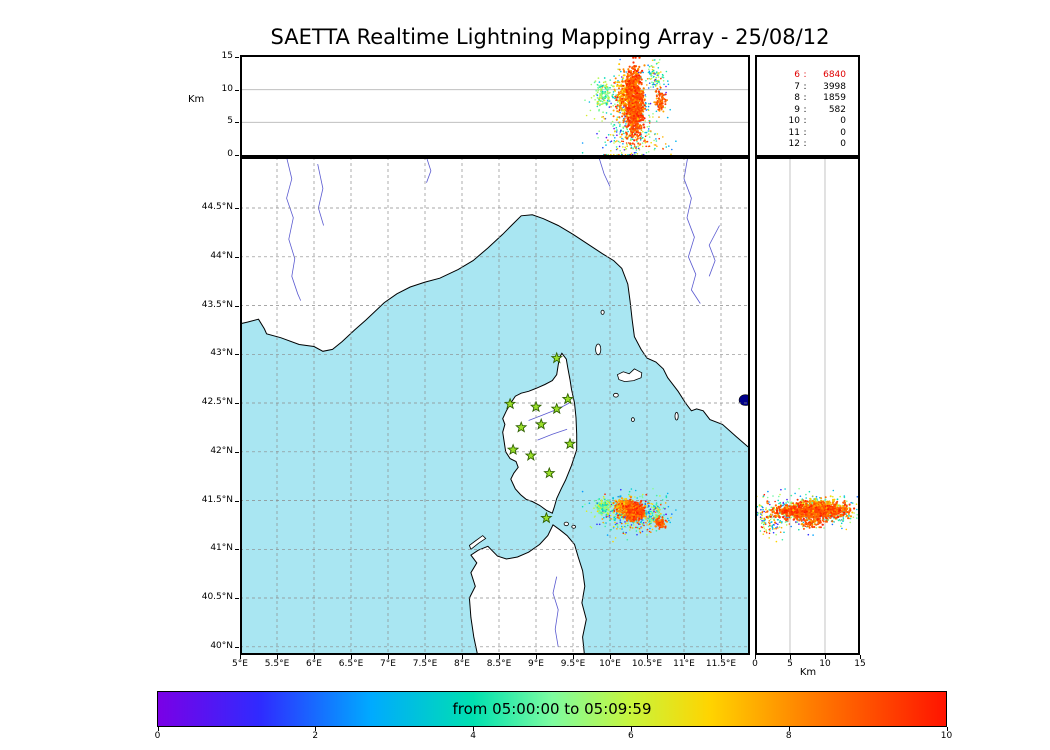  I want to click on altitude-axis-label-bottom: Km, so click(808, 672).